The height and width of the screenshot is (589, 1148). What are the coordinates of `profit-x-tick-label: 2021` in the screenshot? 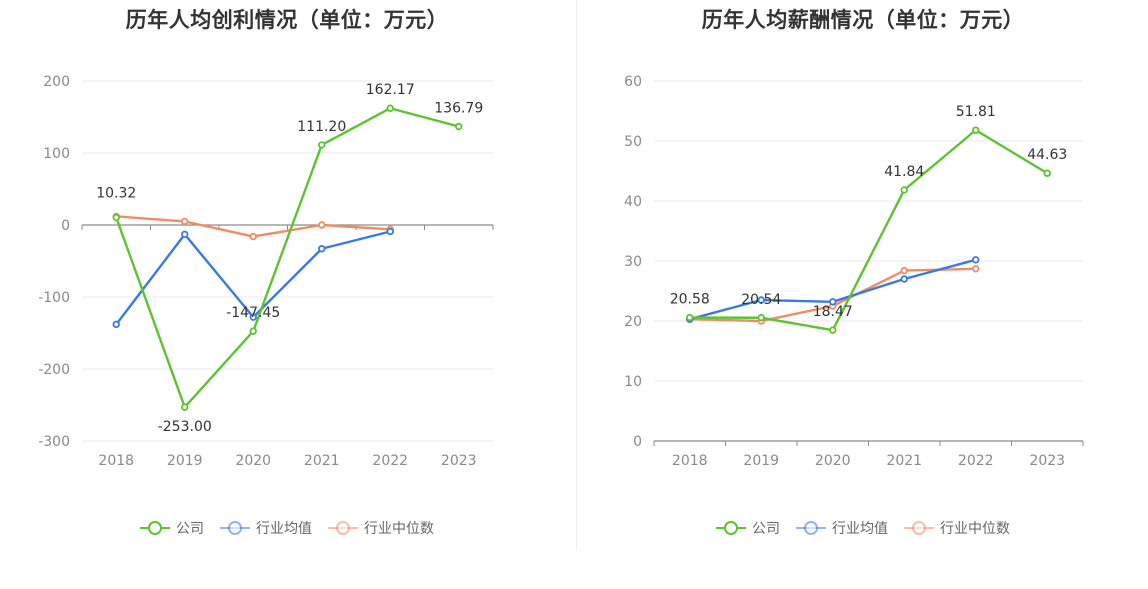 It's located at (322, 461).